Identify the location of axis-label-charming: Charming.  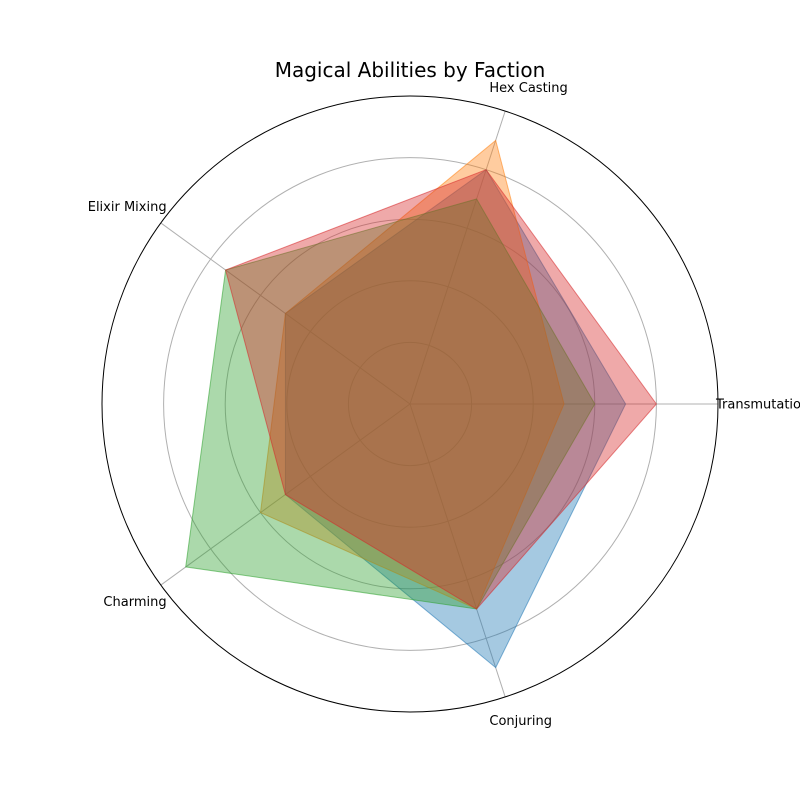
(134, 602).